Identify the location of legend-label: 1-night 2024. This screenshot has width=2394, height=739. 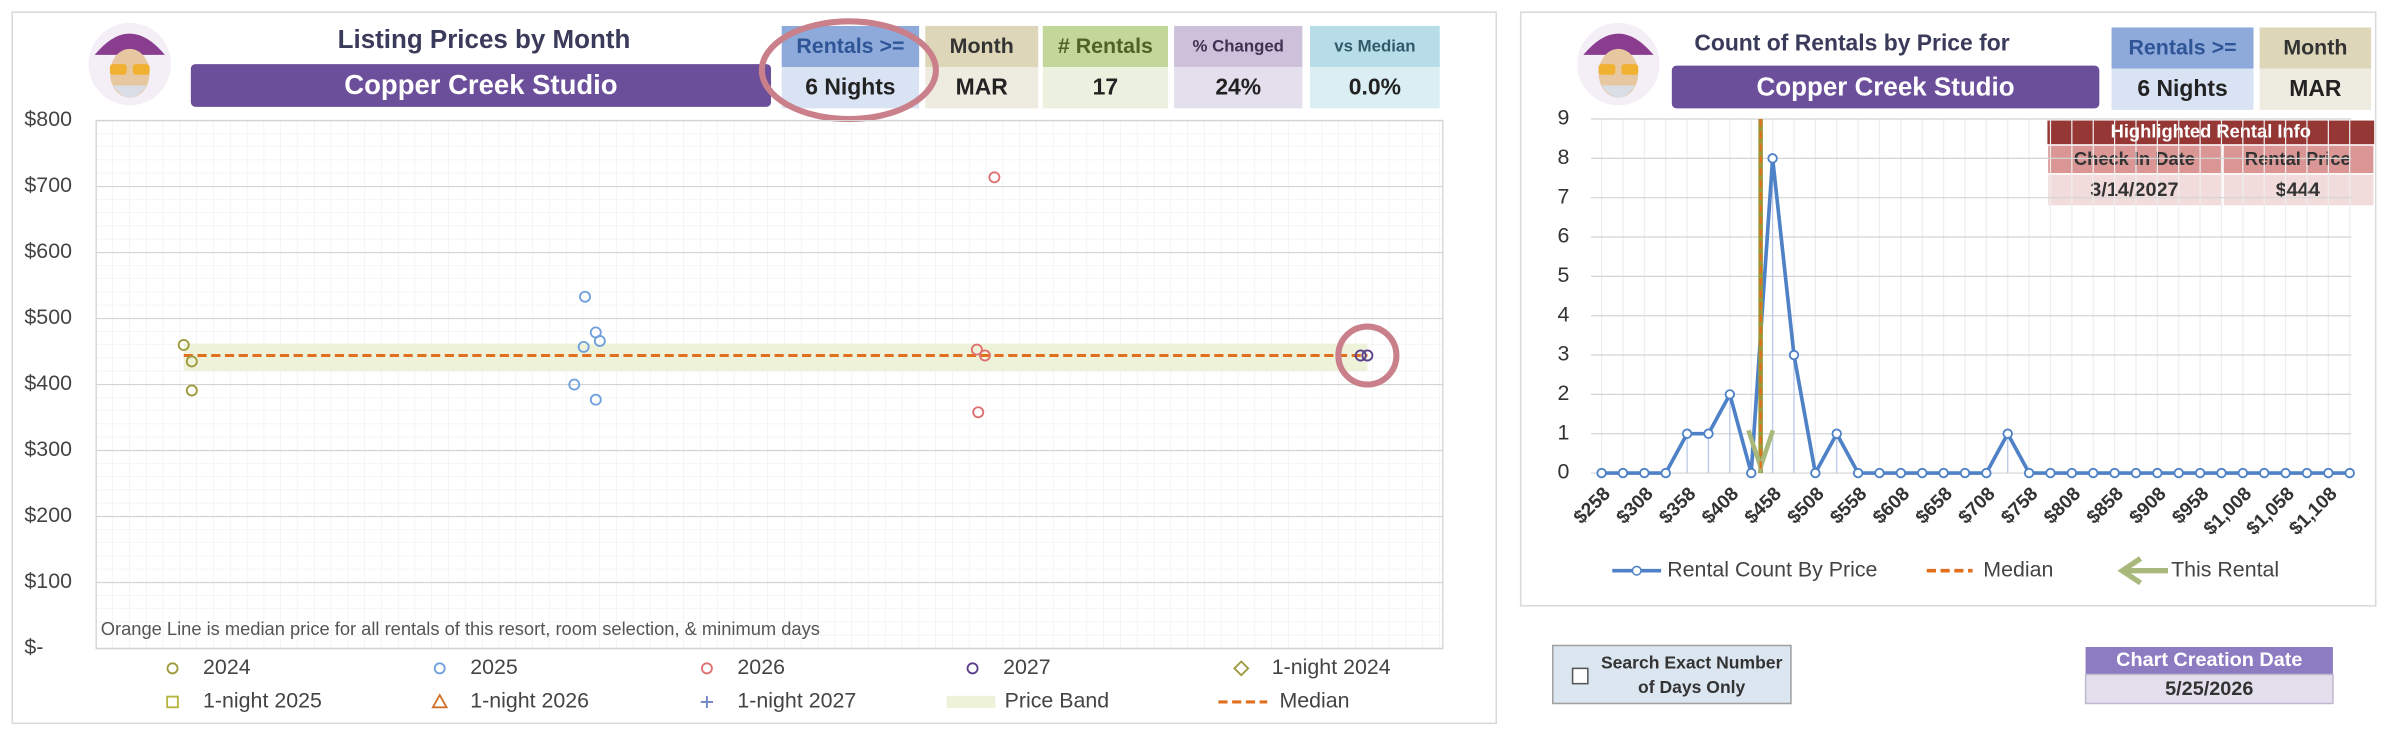
(1331, 667).